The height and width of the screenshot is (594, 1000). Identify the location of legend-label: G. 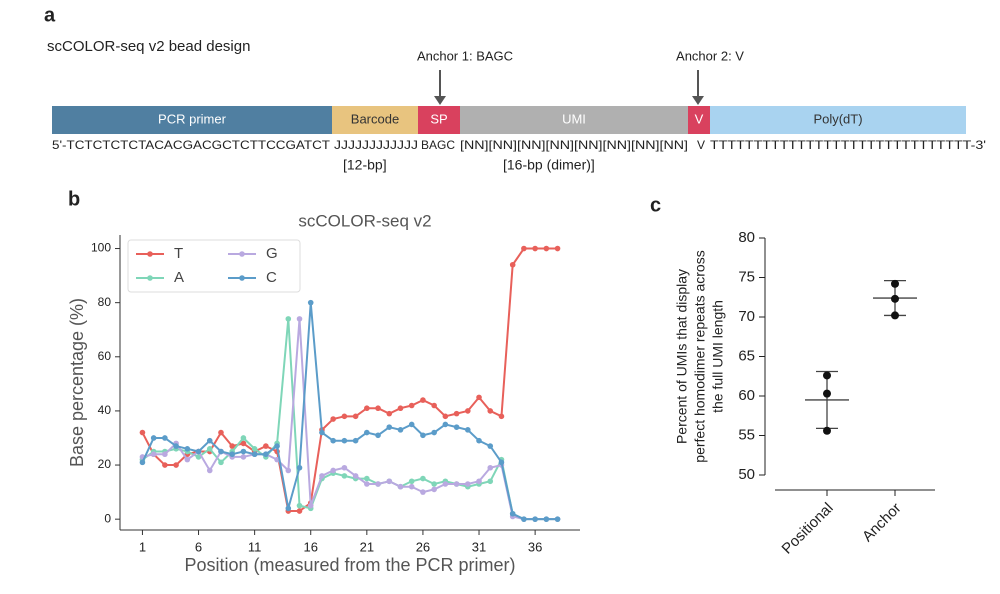
(272, 253).